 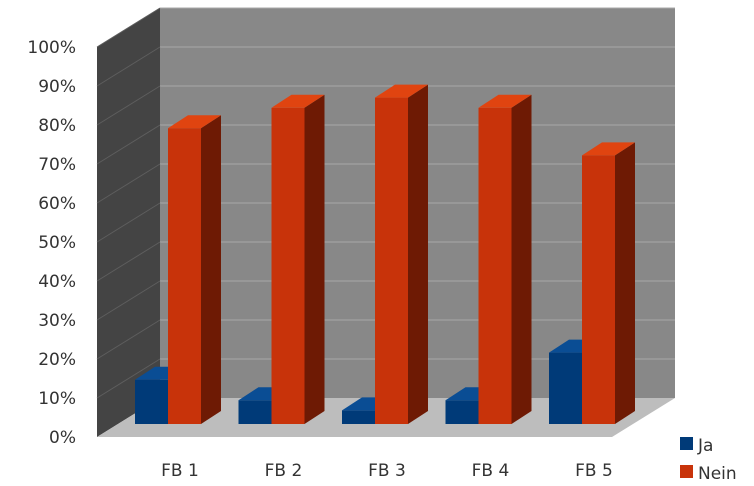 I want to click on y-tick-label: 0%, so click(x=62, y=438).